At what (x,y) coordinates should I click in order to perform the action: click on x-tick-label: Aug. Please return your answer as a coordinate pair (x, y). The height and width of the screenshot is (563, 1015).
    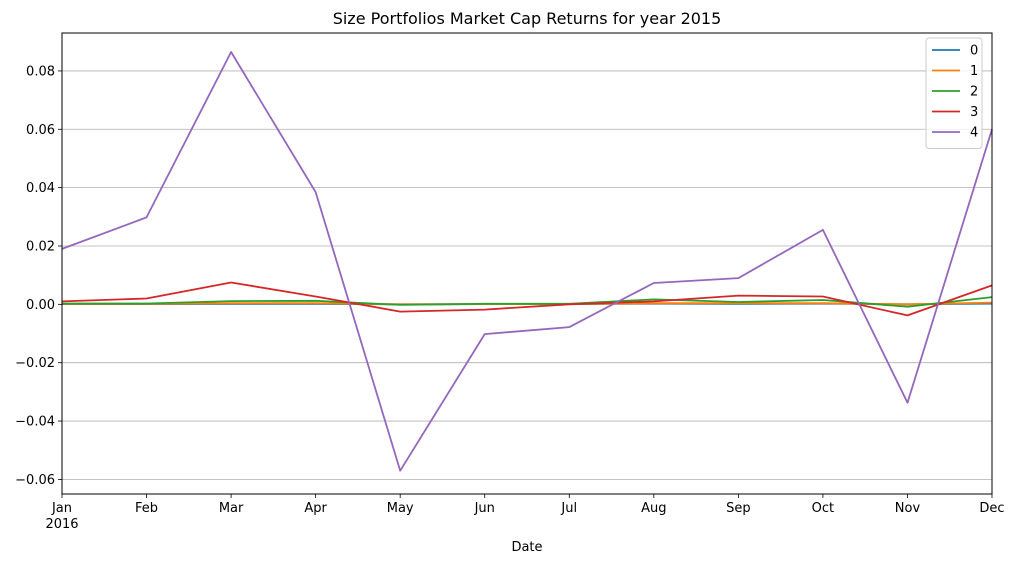
    Looking at the image, I should click on (653, 508).